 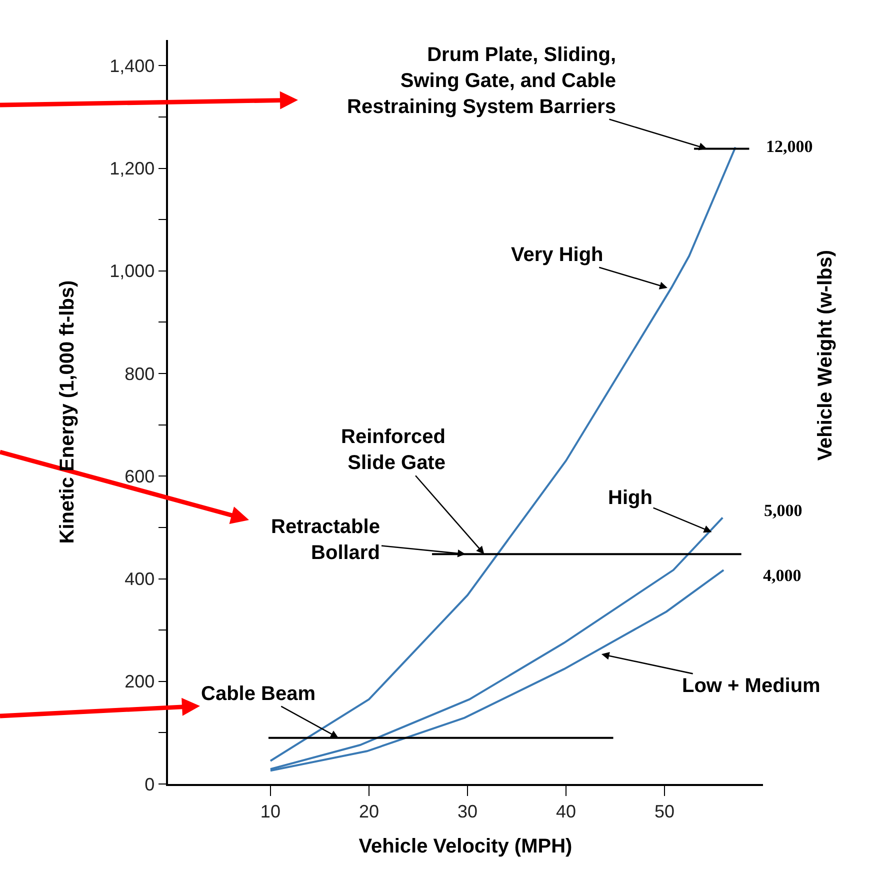 I want to click on annotation: High, so click(x=630, y=498).